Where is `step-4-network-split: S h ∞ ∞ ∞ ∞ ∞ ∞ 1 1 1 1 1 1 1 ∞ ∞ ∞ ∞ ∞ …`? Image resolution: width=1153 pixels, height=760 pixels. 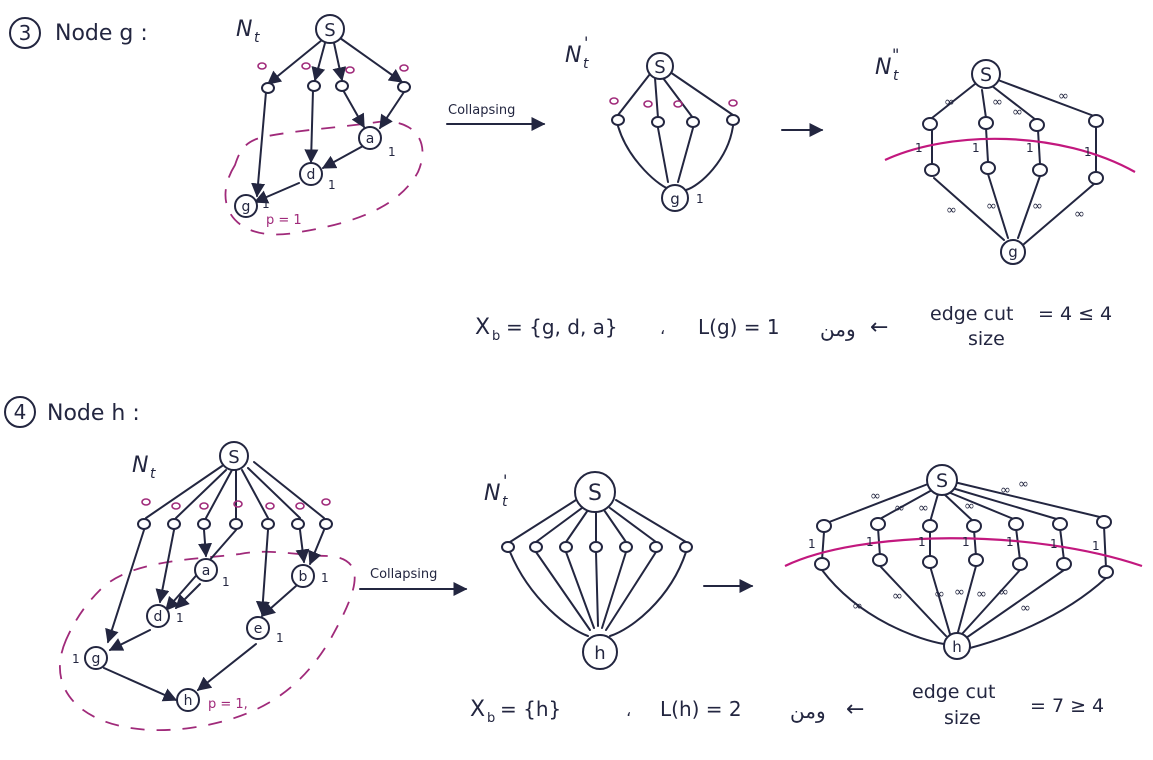
step-4-network-split: S h ∞ ∞ ∞ ∞ ∞ ∞ 1 1 1 1 1 1 1 ∞ ∞ ∞ ∞ ∞ … is located at coordinates (963, 562).